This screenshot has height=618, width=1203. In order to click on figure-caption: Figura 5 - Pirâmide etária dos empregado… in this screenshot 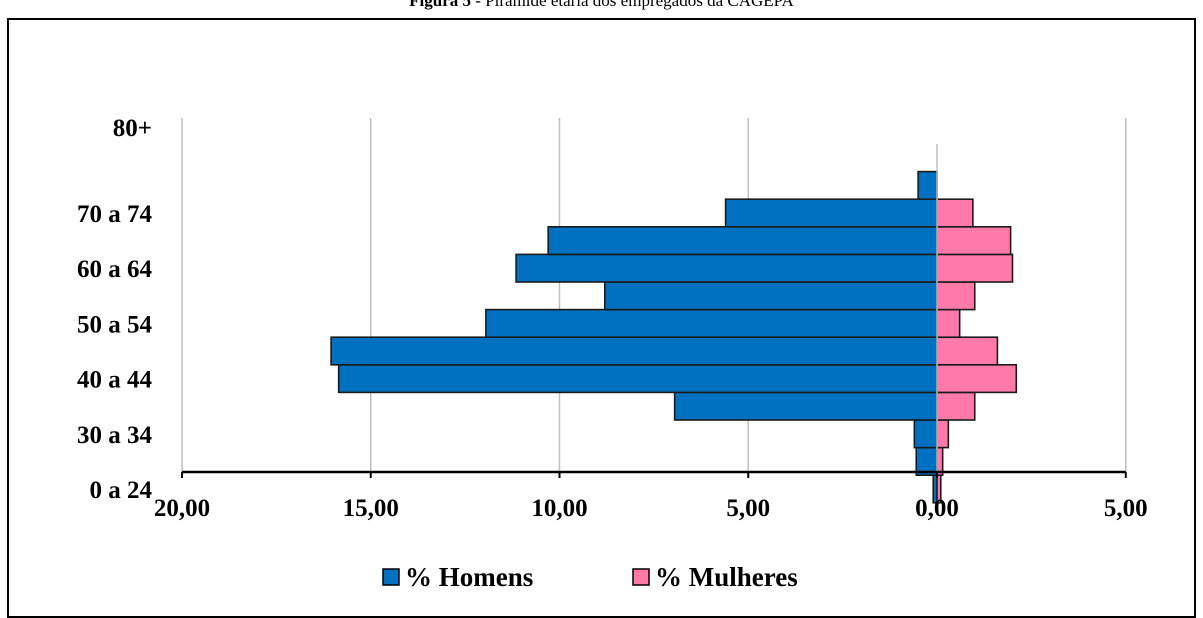, I will do `click(601, 5)`.